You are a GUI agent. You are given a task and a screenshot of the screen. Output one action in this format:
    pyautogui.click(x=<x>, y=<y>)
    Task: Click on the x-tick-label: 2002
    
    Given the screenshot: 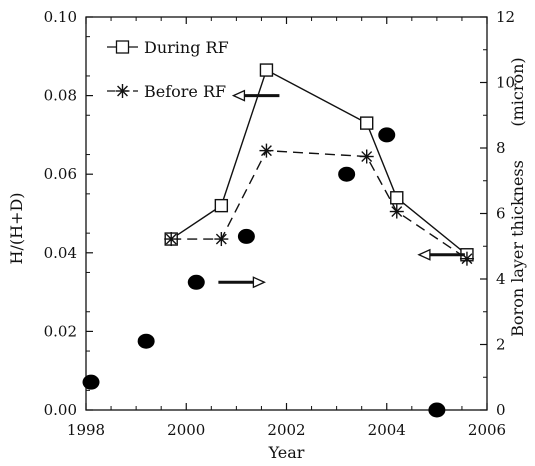 What is the action you would take?
    pyautogui.click(x=286, y=430)
    